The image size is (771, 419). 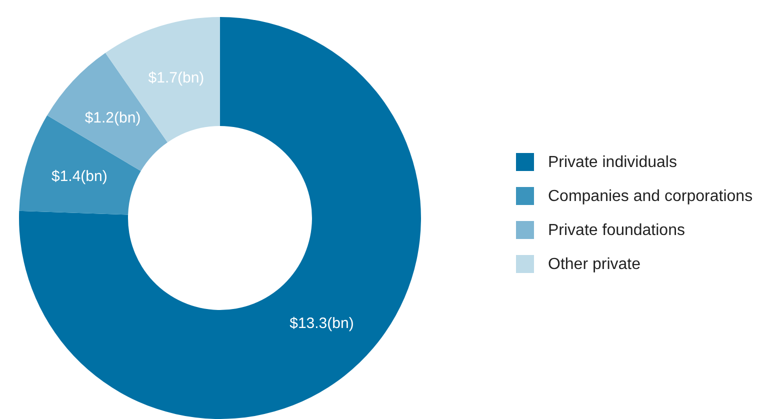 What do you see at coordinates (176, 78) in the screenshot?
I see `data-label: $1.7(bn)` at bounding box center [176, 78].